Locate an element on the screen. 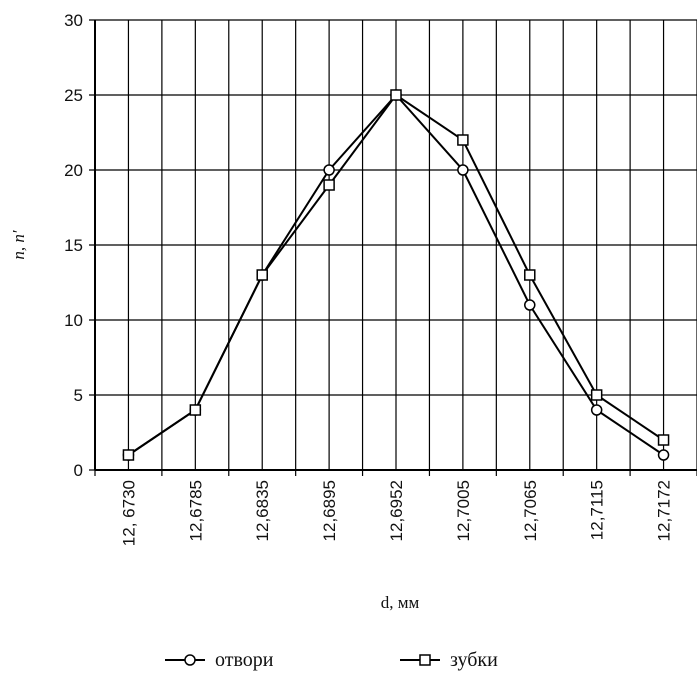 Image resolution: width=697 pixels, height=677 pixels. x-tick-label: 12,7065 is located at coordinates (530, 510).